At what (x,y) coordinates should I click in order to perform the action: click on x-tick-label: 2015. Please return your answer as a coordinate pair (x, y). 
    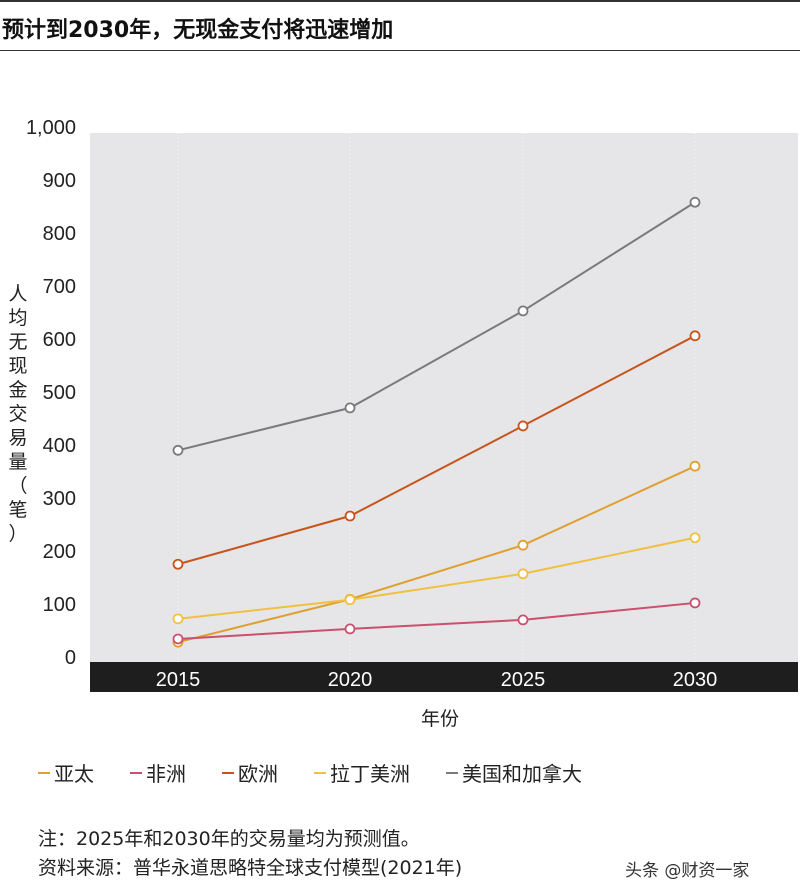
    Looking at the image, I should click on (178, 680).